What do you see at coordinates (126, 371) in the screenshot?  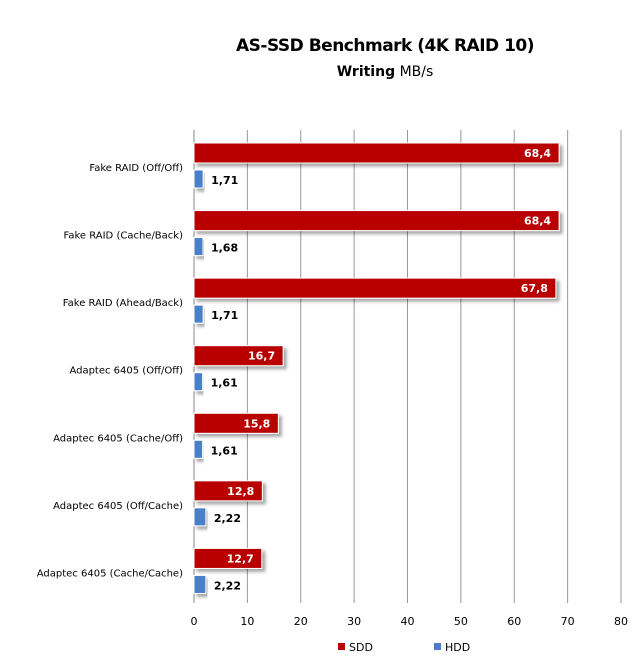 I see `category-label: Adaptec 6405 (Off/Off)` at bounding box center [126, 371].